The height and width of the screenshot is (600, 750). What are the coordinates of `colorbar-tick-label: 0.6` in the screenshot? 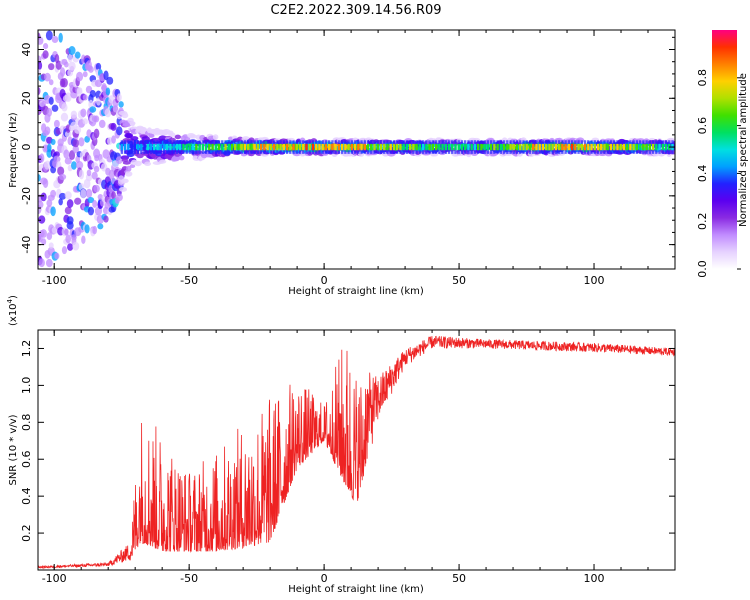 It's located at (702, 126).